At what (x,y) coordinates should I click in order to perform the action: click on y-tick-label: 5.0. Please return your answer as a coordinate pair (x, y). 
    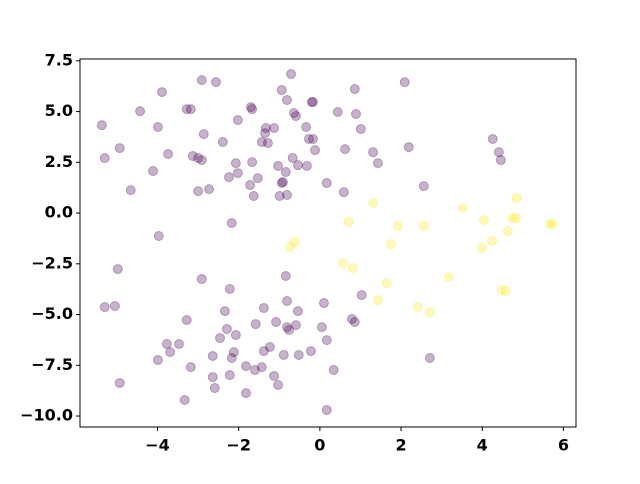
    Looking at the image, I should click on (59, 110).